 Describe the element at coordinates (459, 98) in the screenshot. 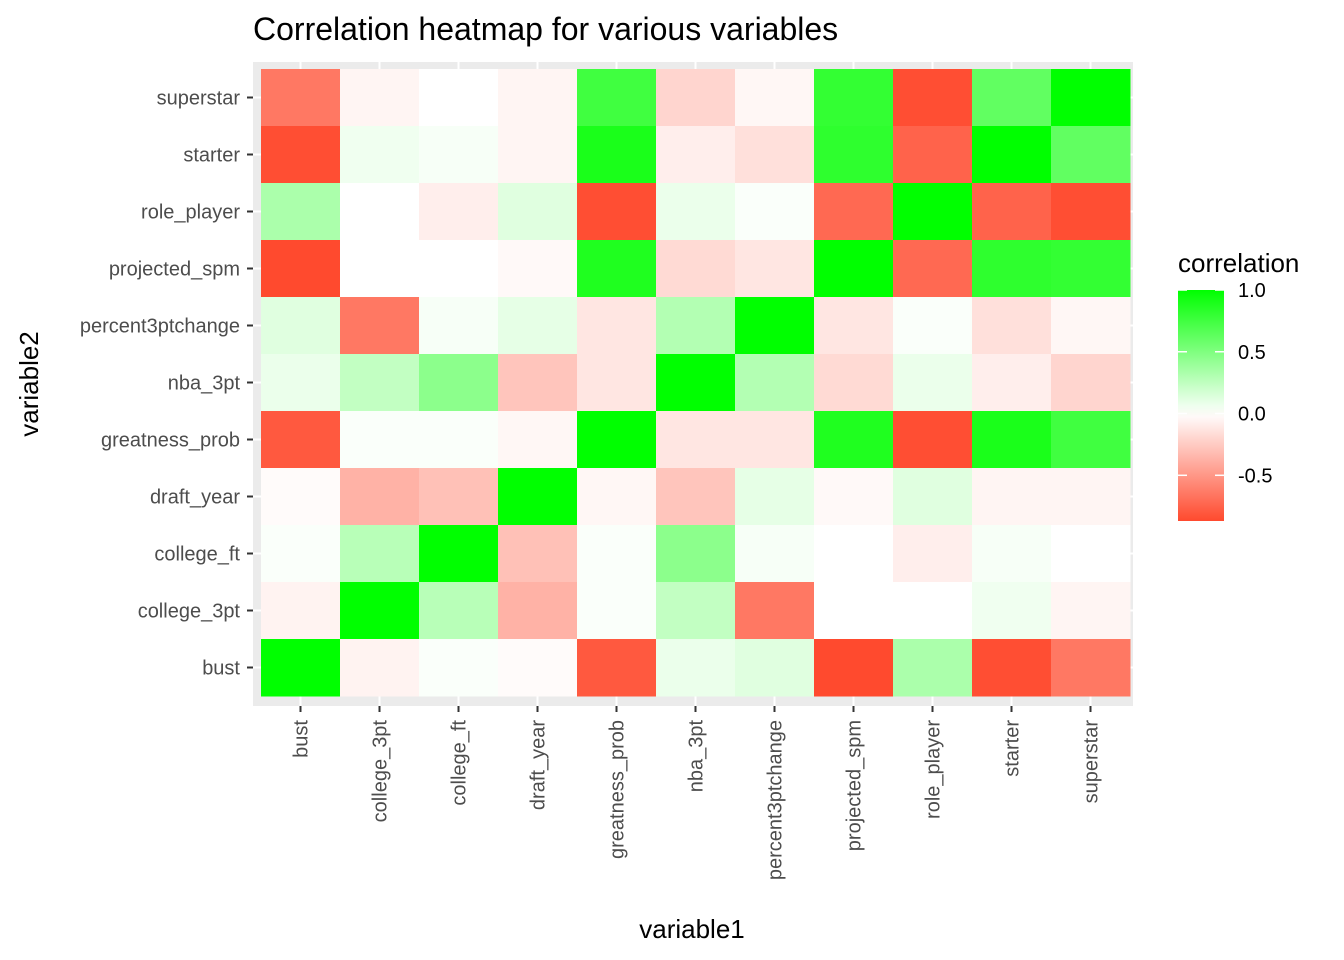

I see `heatmap-cell-college_ft-superstar` at that location.